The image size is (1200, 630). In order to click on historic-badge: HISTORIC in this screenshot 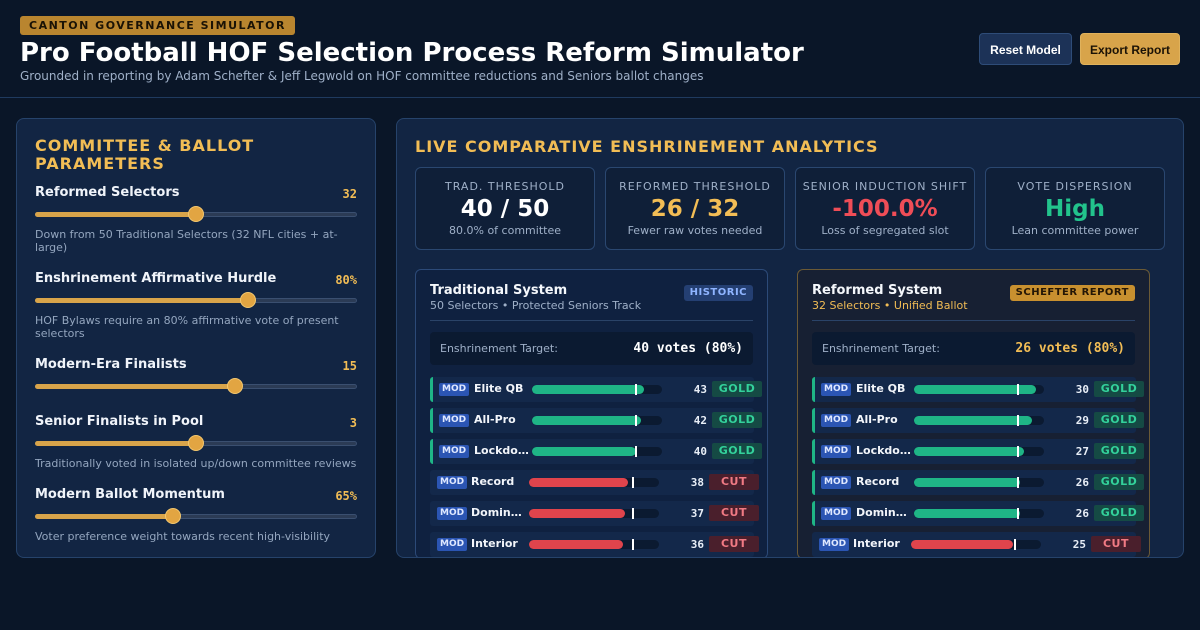, I will do `click(718, 293)`.